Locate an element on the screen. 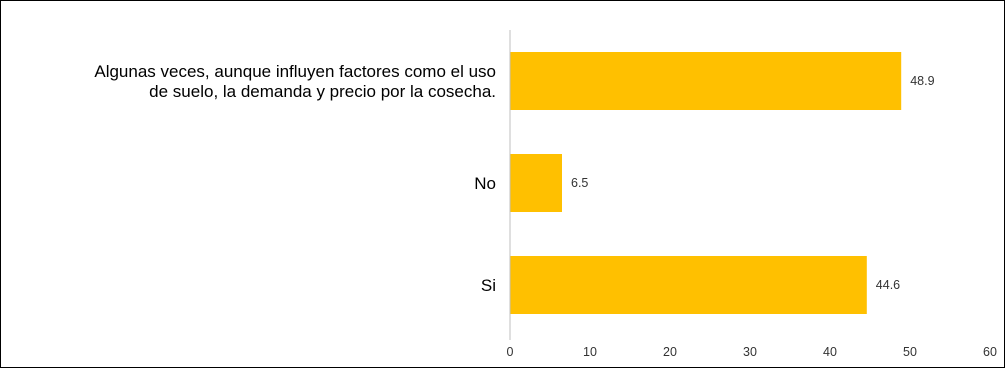  x-tick-label-2: 20 is located at coordinates (670, 352).